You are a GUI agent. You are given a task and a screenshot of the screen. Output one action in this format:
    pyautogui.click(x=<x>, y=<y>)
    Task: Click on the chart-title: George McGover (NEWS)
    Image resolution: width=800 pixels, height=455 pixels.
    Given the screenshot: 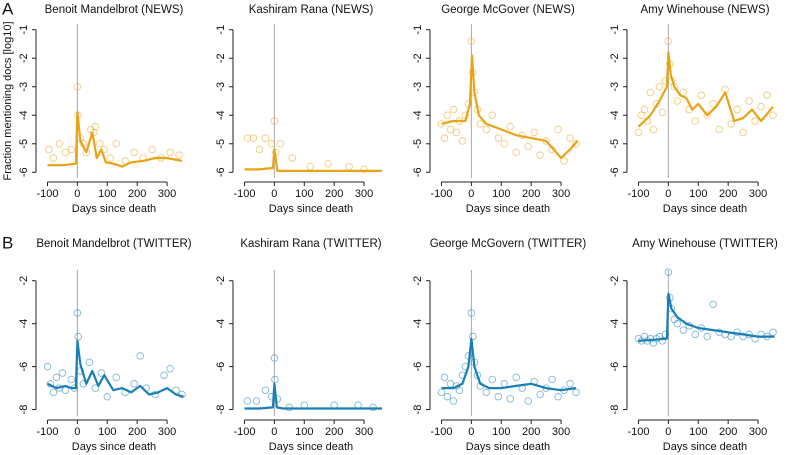 What is the action you would take?
    pyautogui.click(x=508, y=10)
    